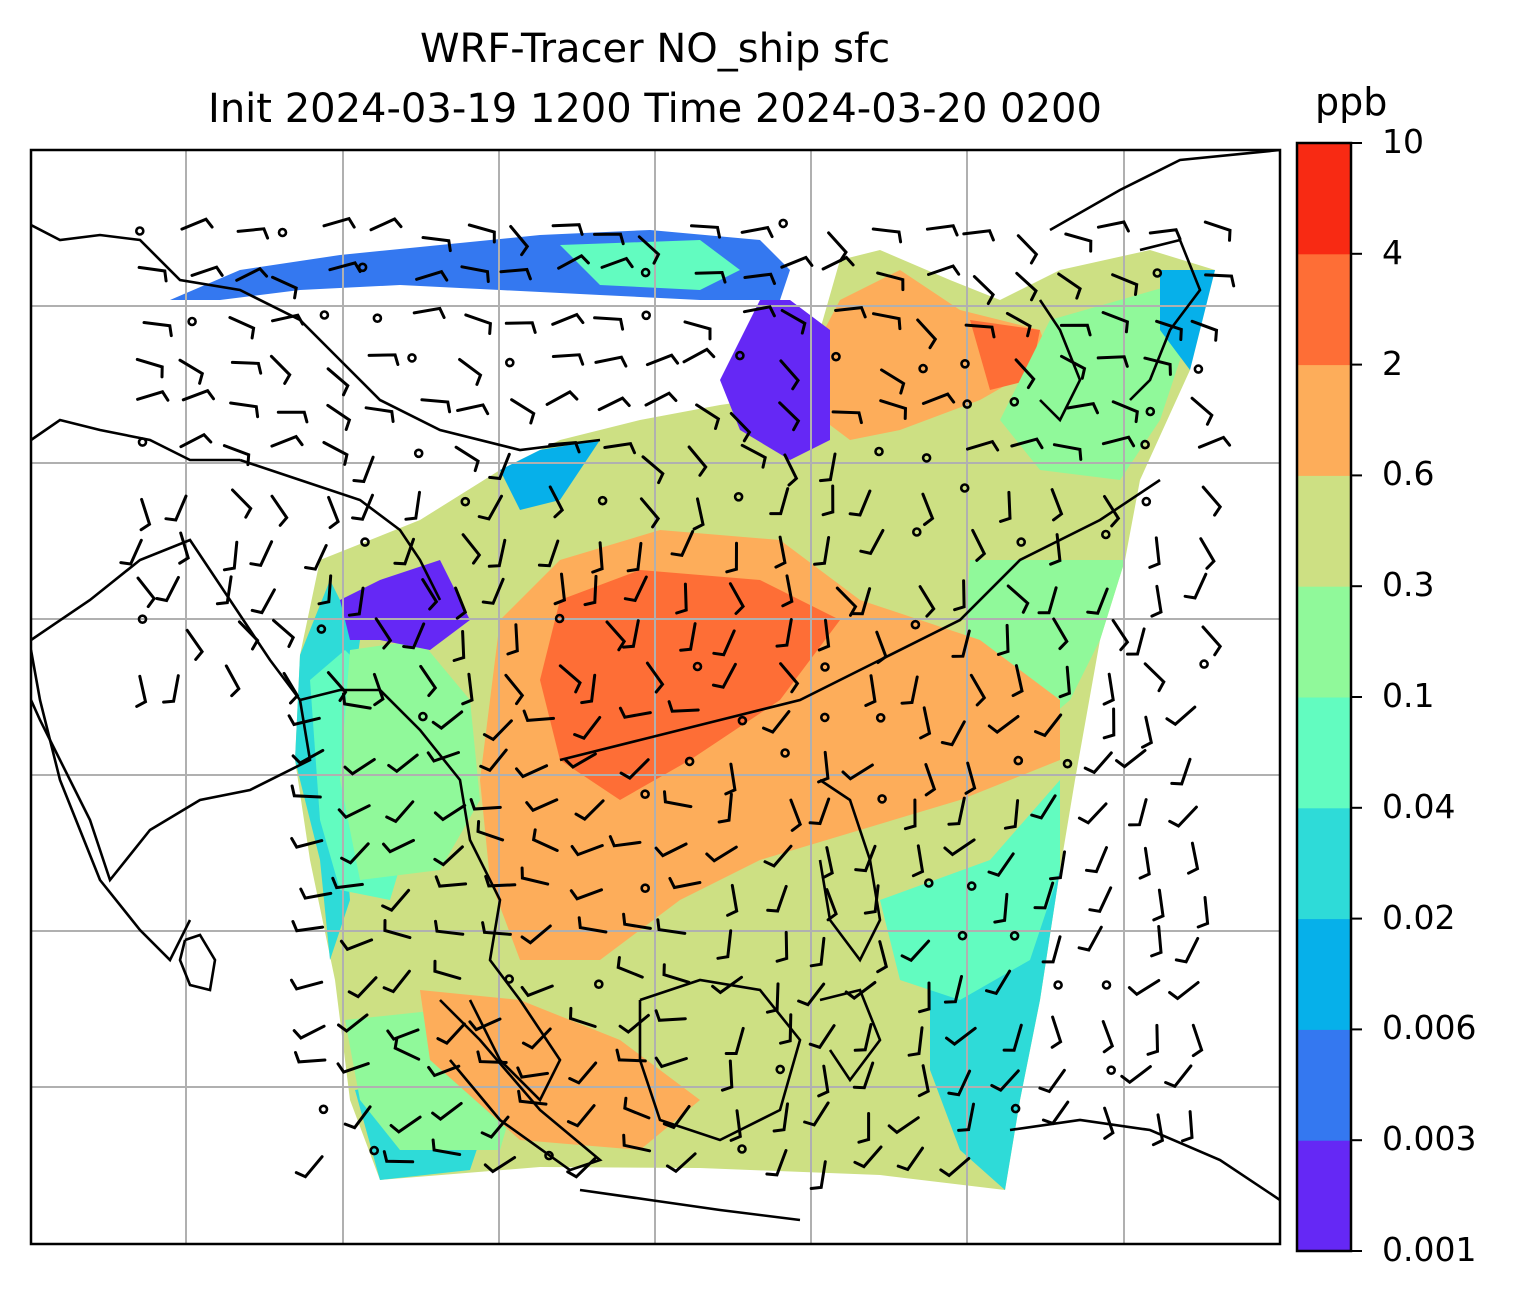 This screenshot has height=1306, width=1528. What do you see at coordinates (1392, 252) in the screenshot?
I see `colorbar-tick-label: 4` at bounding box center [1392, 252].